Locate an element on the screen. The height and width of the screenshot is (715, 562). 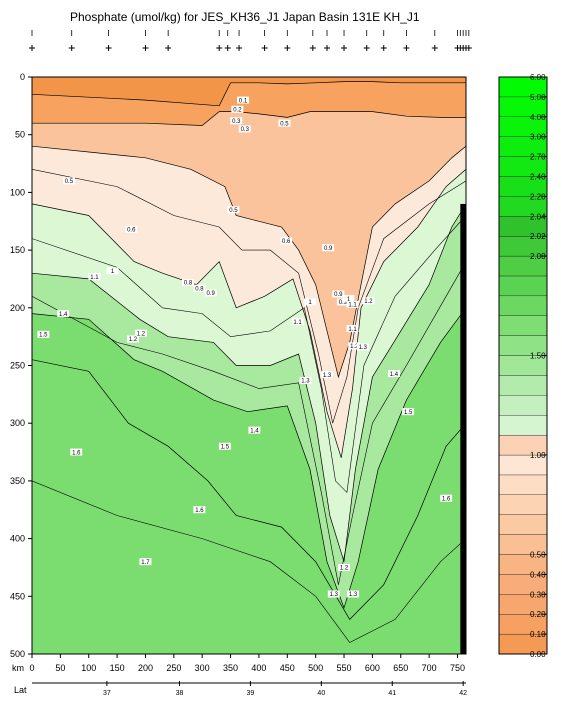
colorbar-label: 4.00 is located at coordinates (538, 117).